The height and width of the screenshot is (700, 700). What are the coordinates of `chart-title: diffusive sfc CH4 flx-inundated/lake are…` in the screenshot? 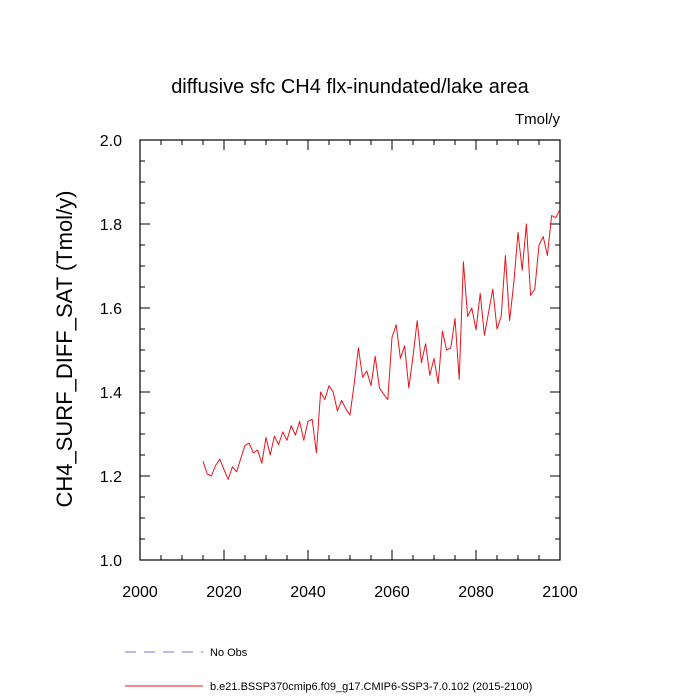 It's located at (350, 87).